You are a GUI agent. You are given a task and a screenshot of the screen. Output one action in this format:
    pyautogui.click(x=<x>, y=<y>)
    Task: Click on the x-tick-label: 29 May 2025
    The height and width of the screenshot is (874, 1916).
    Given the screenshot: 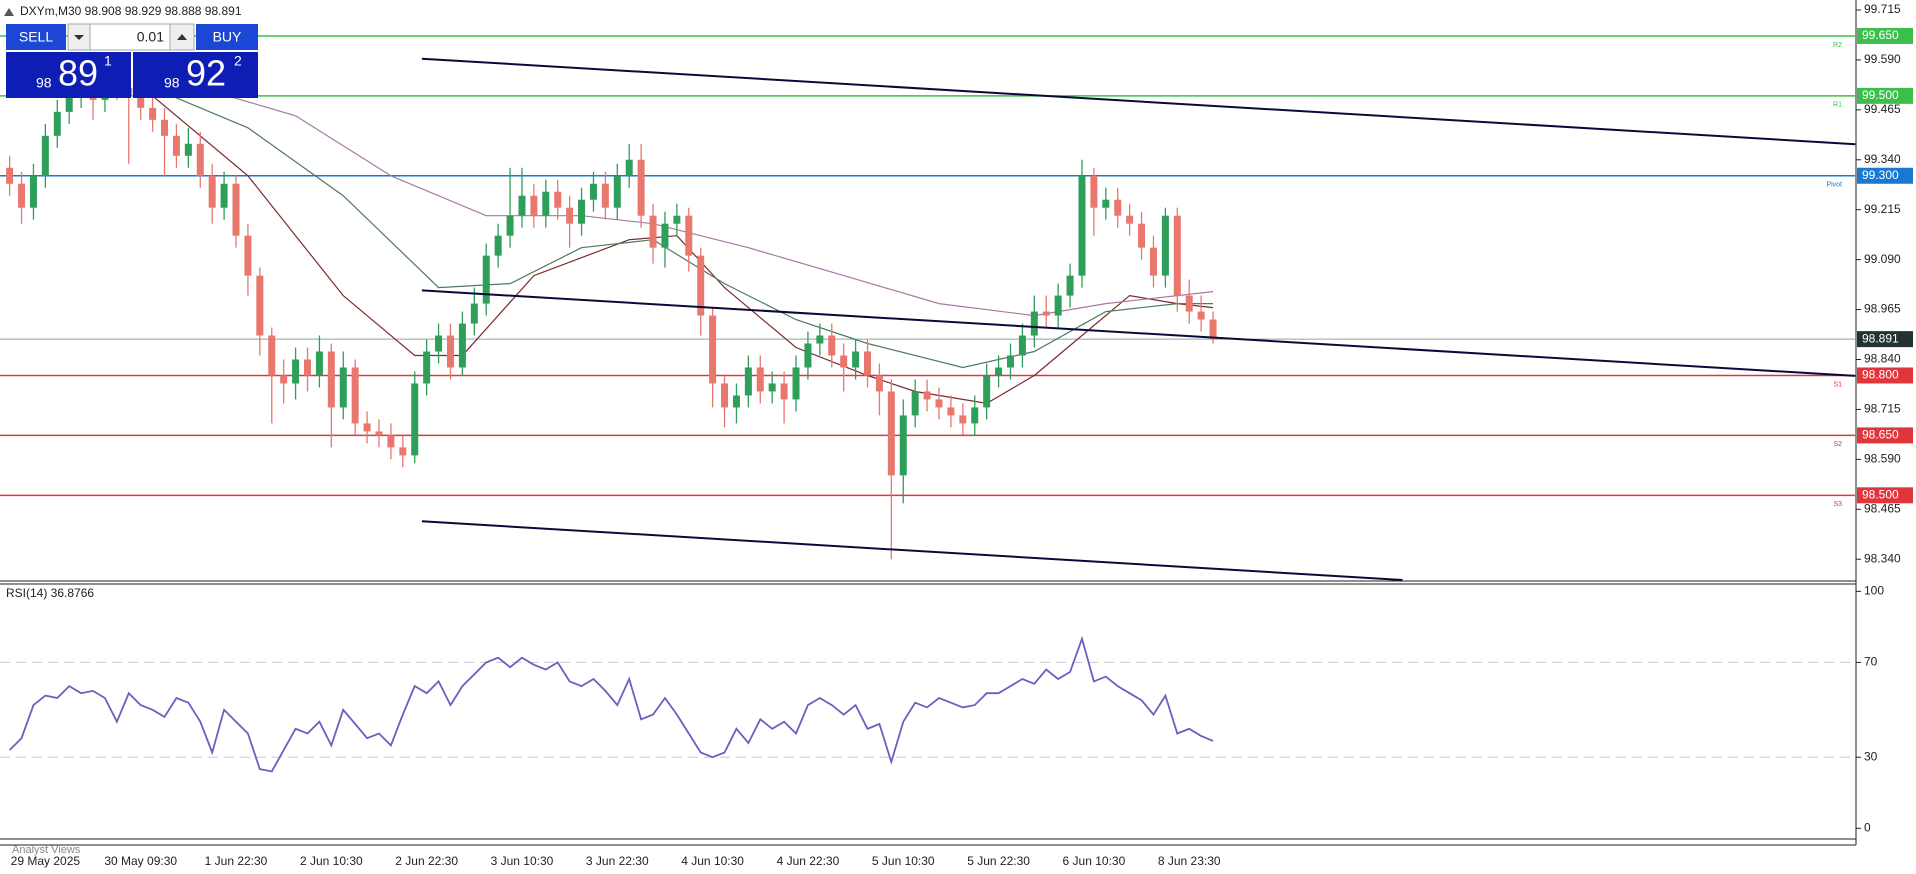 What is the action you would take?
    pyautogui.click(x=46, y=861)
    